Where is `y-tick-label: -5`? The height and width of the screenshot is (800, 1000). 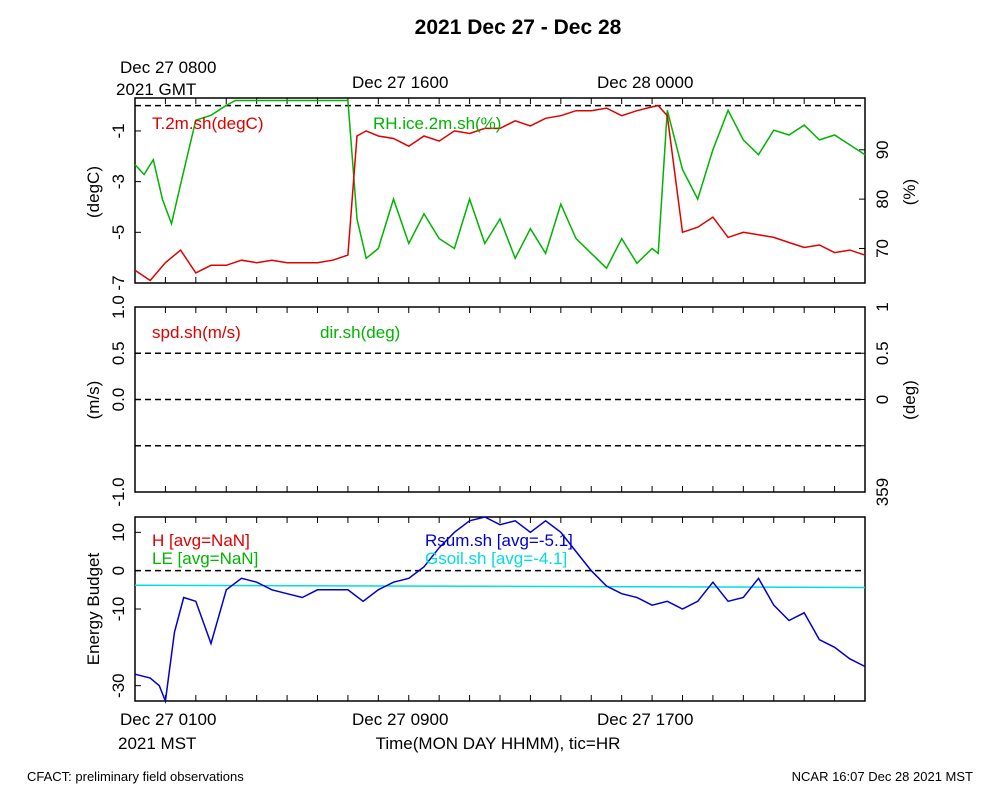 y-tick-label: -5 is located at coordinates (118, 232).